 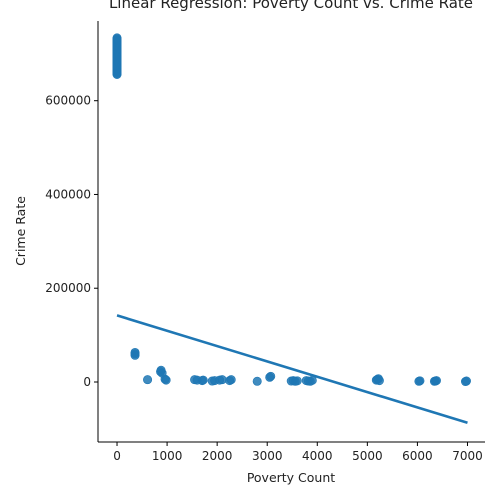 What do you see at coordinates (71, 241) in the screenshot?
I see `y-ticks: 0 200000 400000 600000` at bounding box center [71, 241].